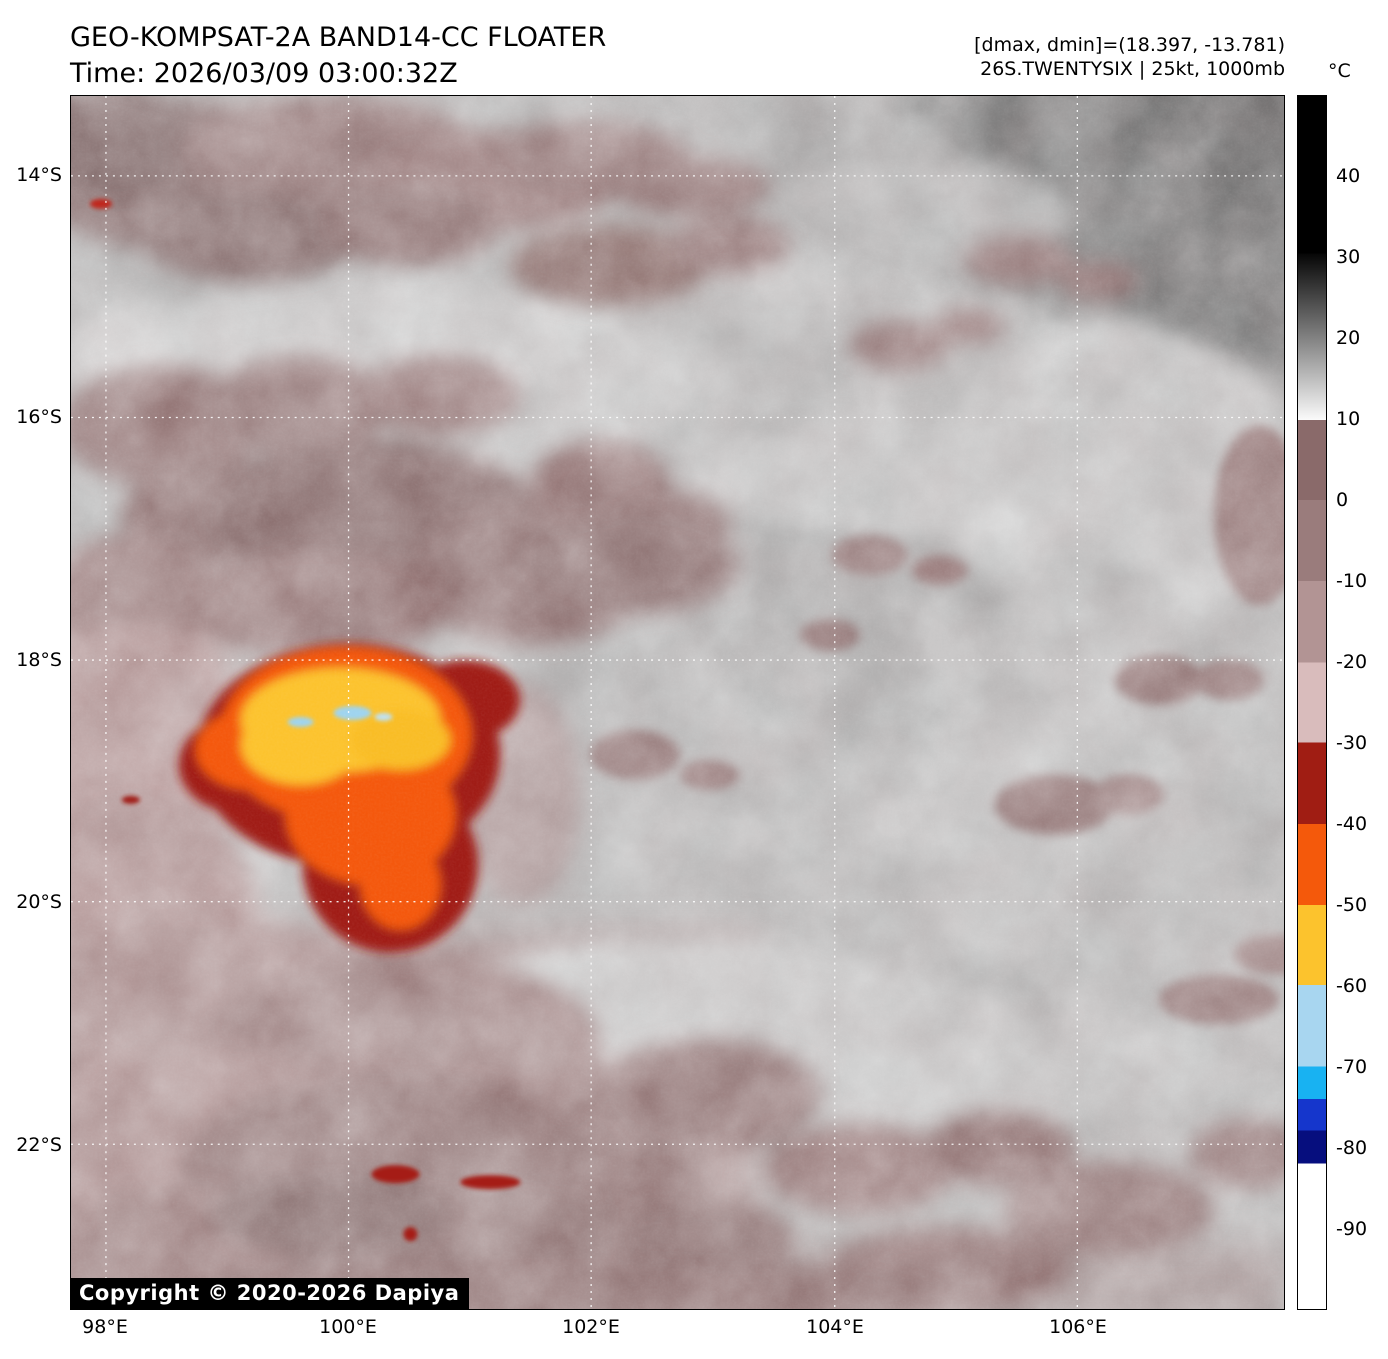  Describe the element at coordinates (1342, 500) in the screenshot. I see `colorbar-tick-label: 0` at that location.